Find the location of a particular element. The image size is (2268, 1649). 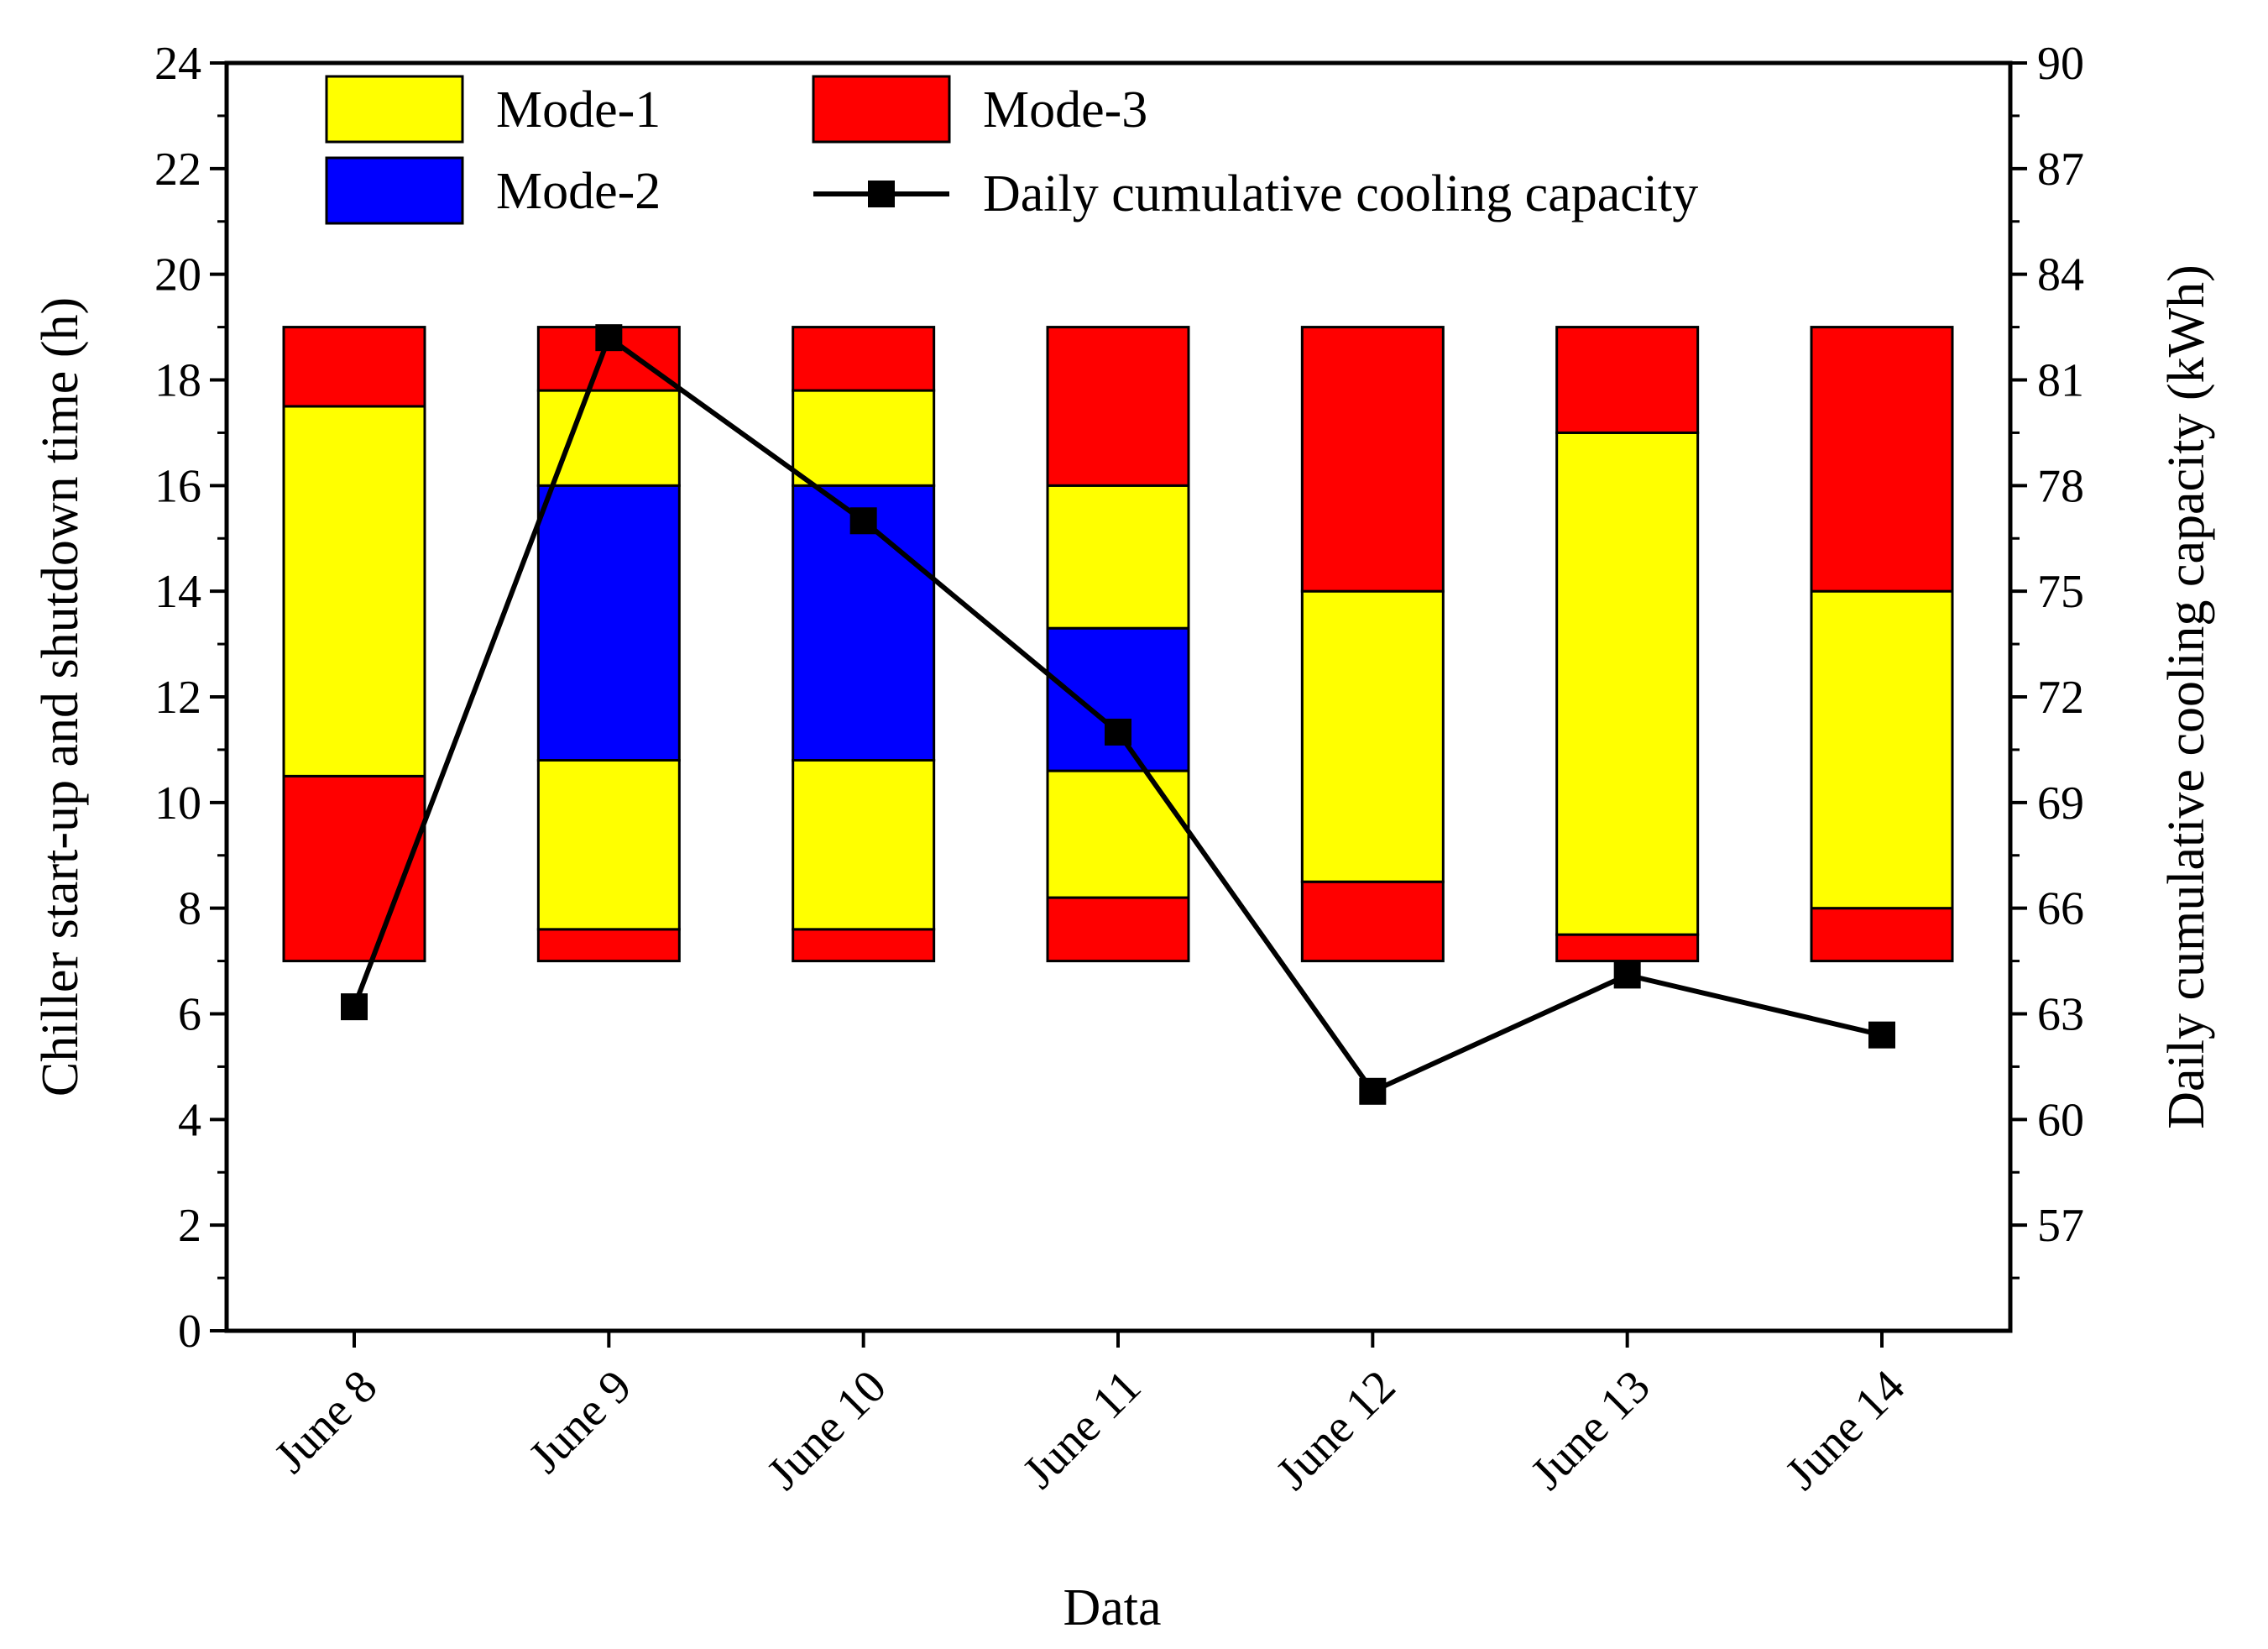

x-tick-label: June 10 is located at coordinates (826, 1430).